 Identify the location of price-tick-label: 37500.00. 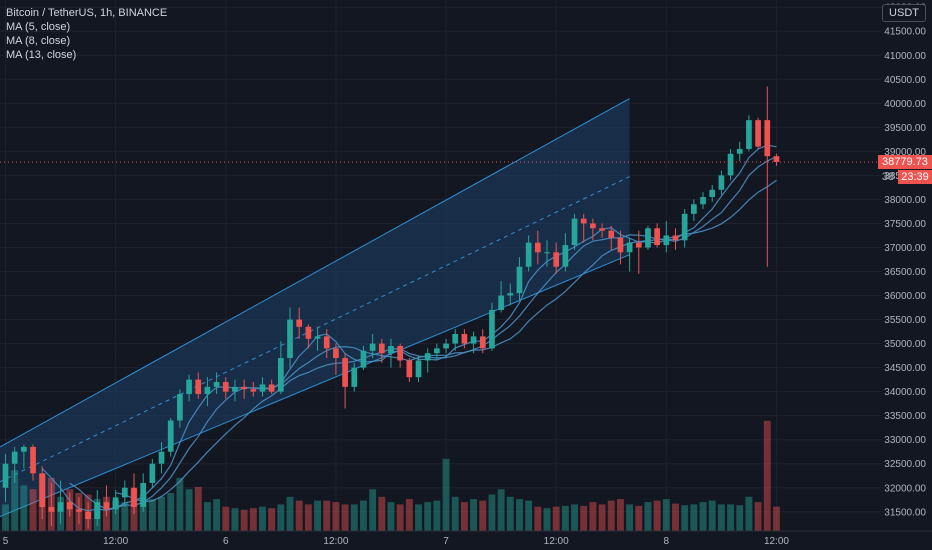
(905, 224).